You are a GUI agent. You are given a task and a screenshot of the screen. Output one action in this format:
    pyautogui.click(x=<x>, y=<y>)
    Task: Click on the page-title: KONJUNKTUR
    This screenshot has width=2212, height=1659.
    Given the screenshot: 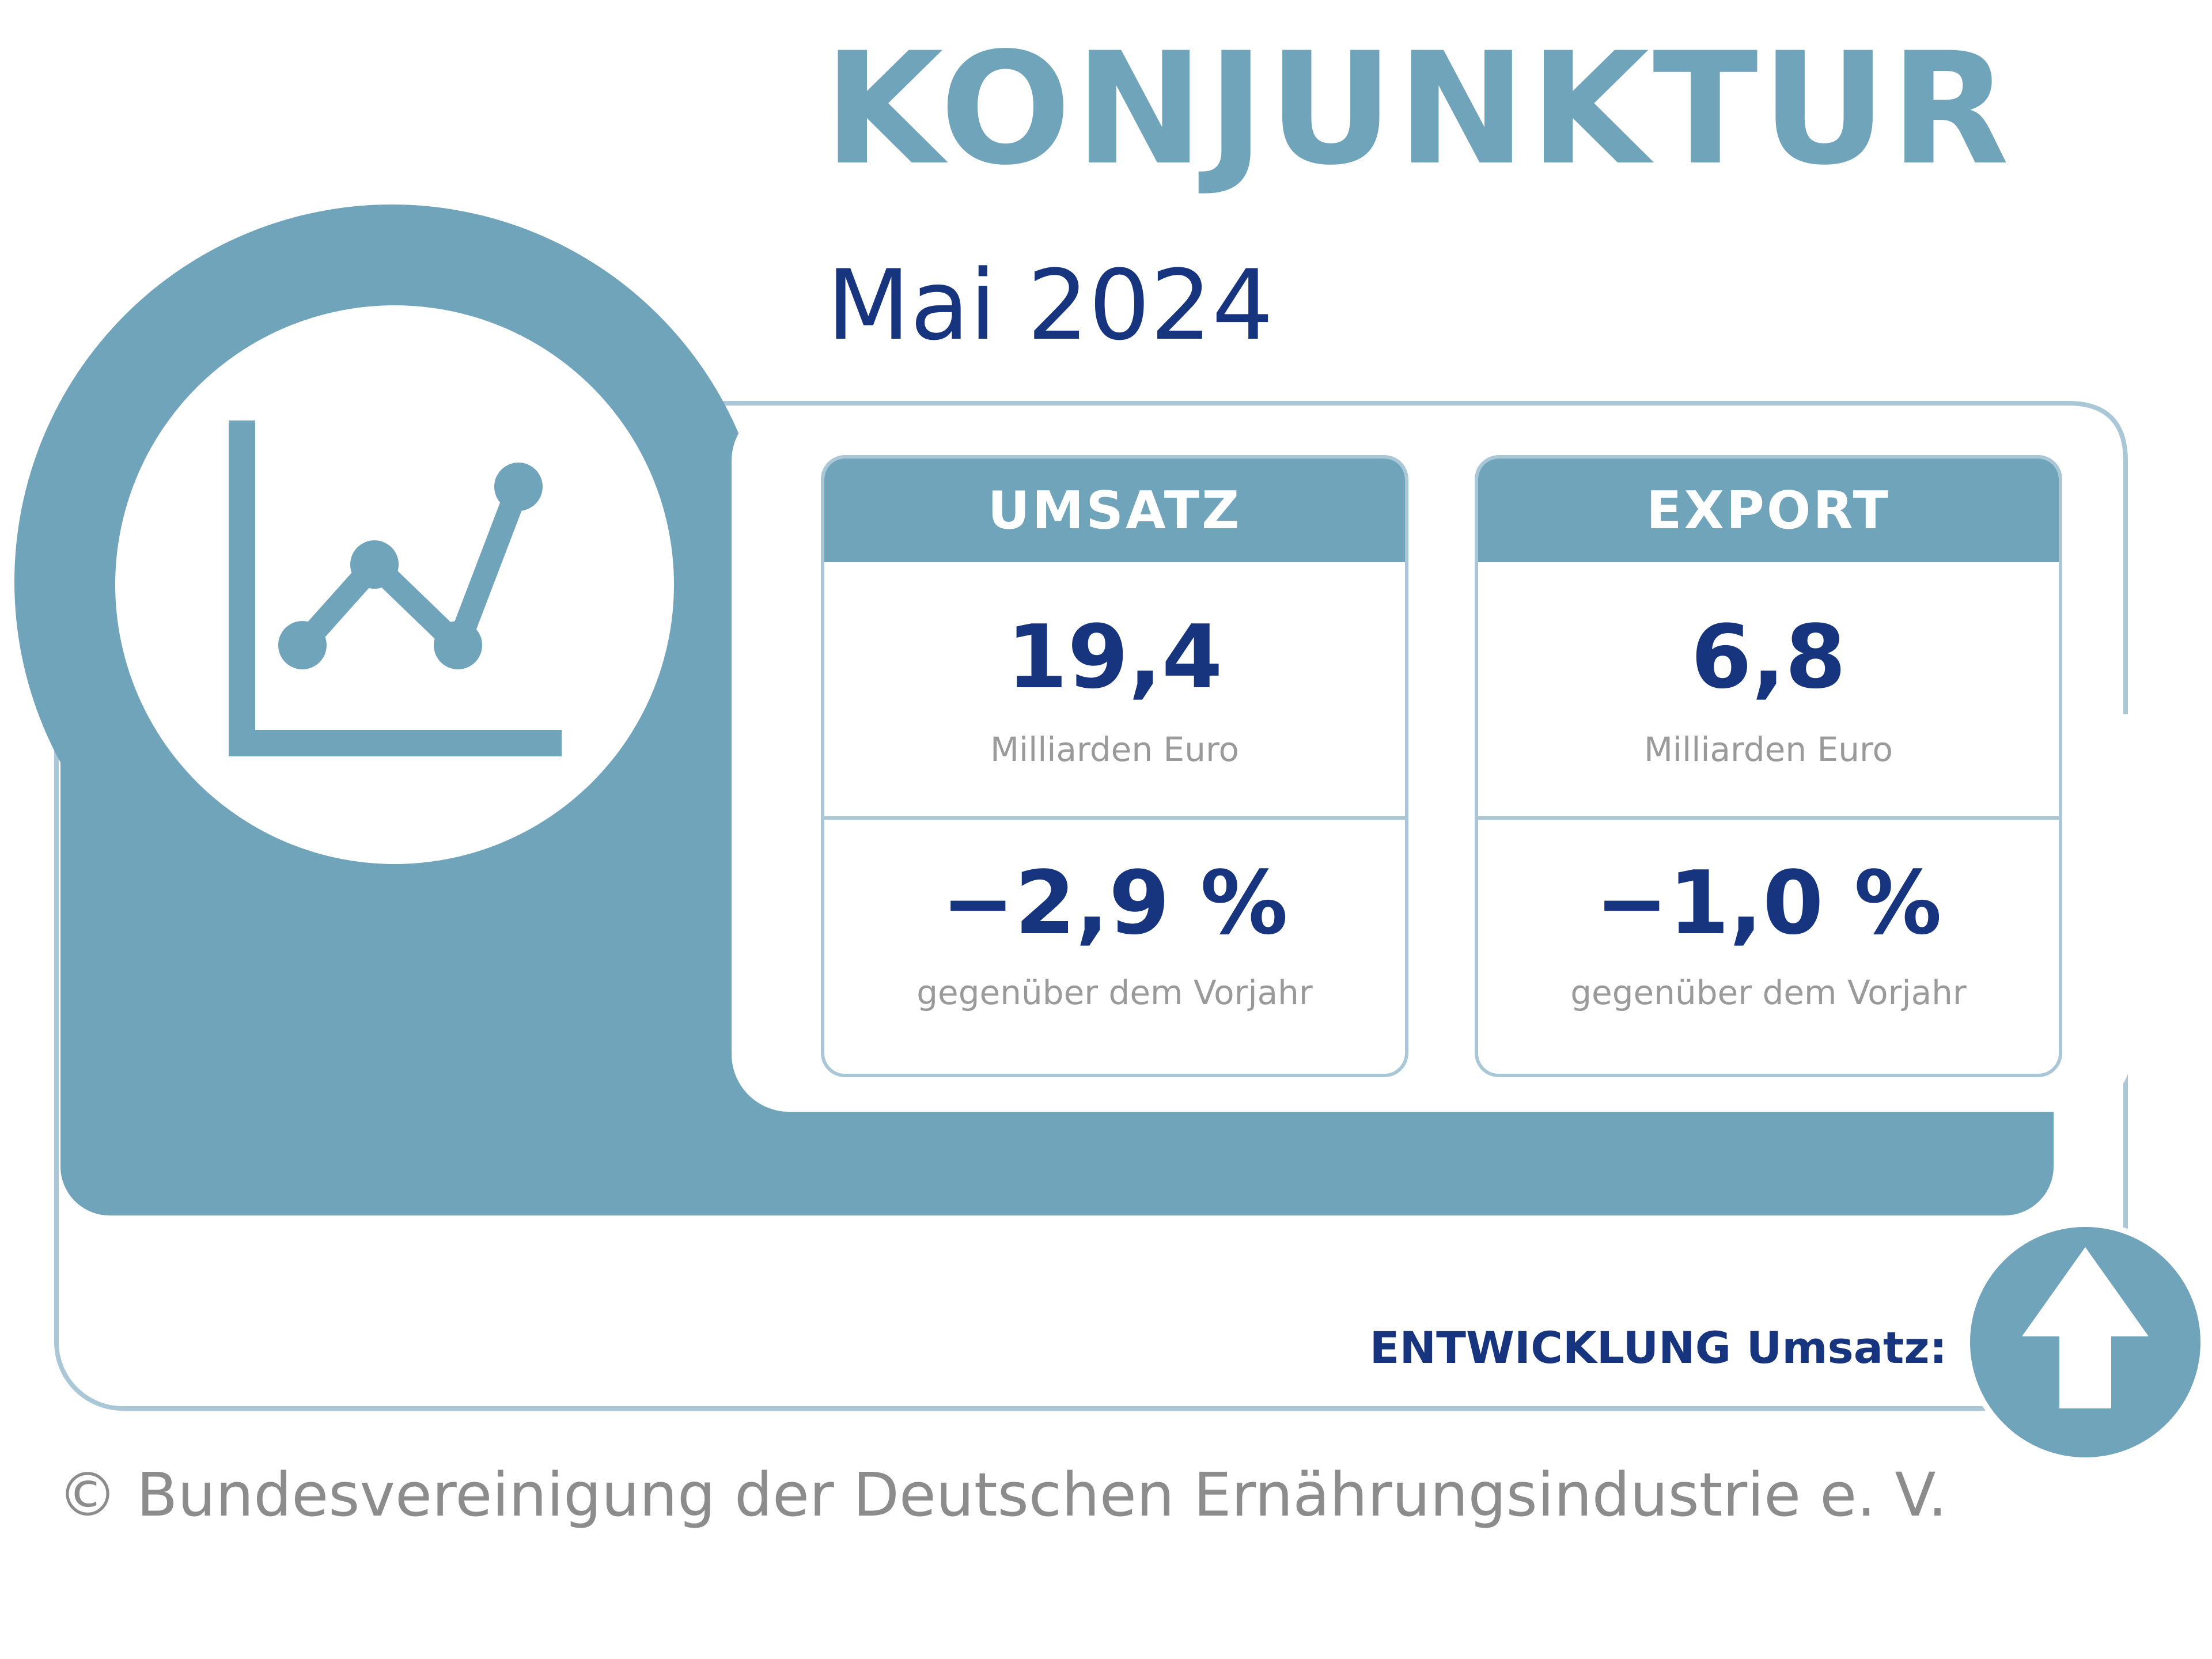 What is the action you would take?
    pyautogui.click(x=1418, y=109)
    